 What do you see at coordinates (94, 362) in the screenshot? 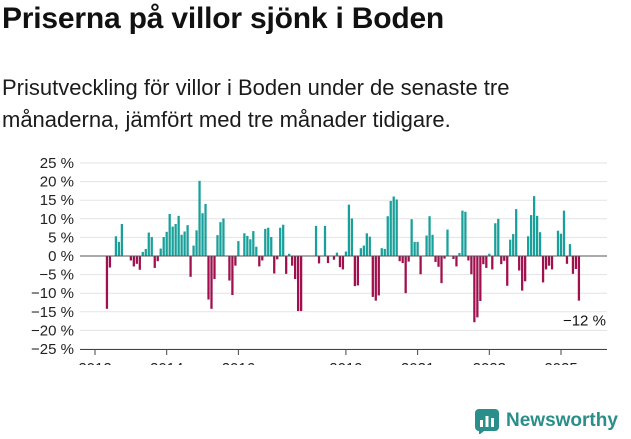
I see `x-tick-label: 2012` at bounding box center [94, 362].